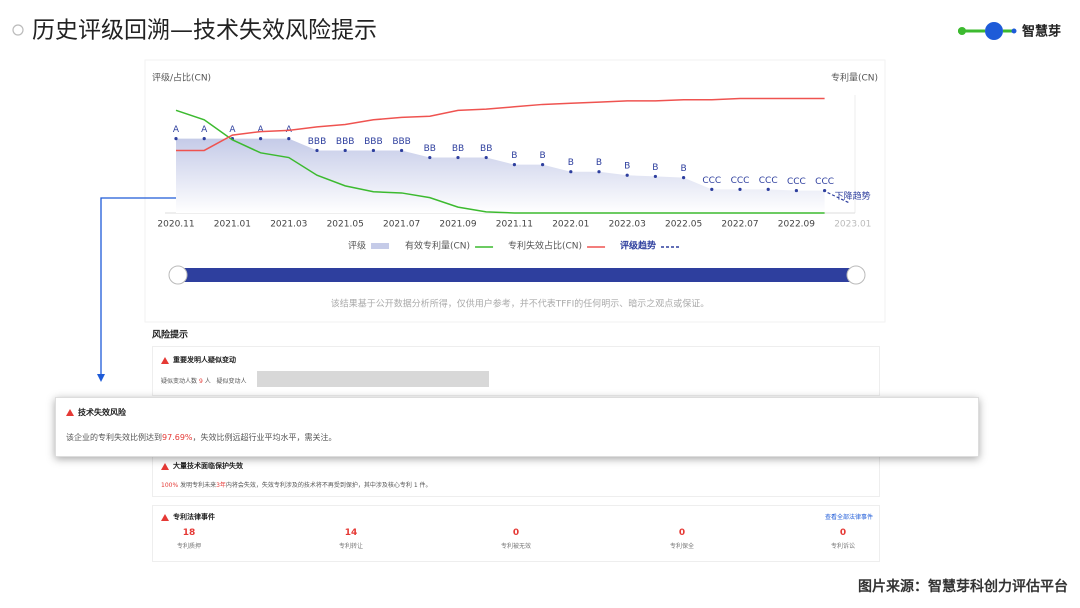 The image size is (1080, 608). I want to click on text: 人, so click(207, 381).